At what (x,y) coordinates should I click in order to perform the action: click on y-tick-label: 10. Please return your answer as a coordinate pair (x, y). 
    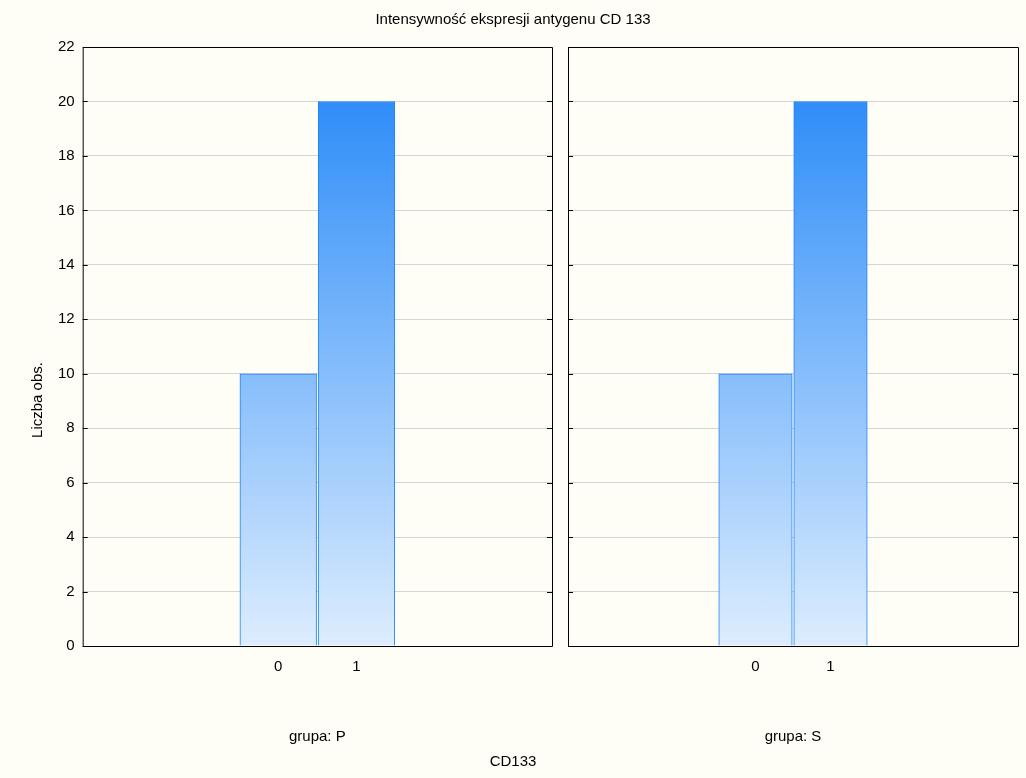
    Looking at the image, I should click on (66, 372).